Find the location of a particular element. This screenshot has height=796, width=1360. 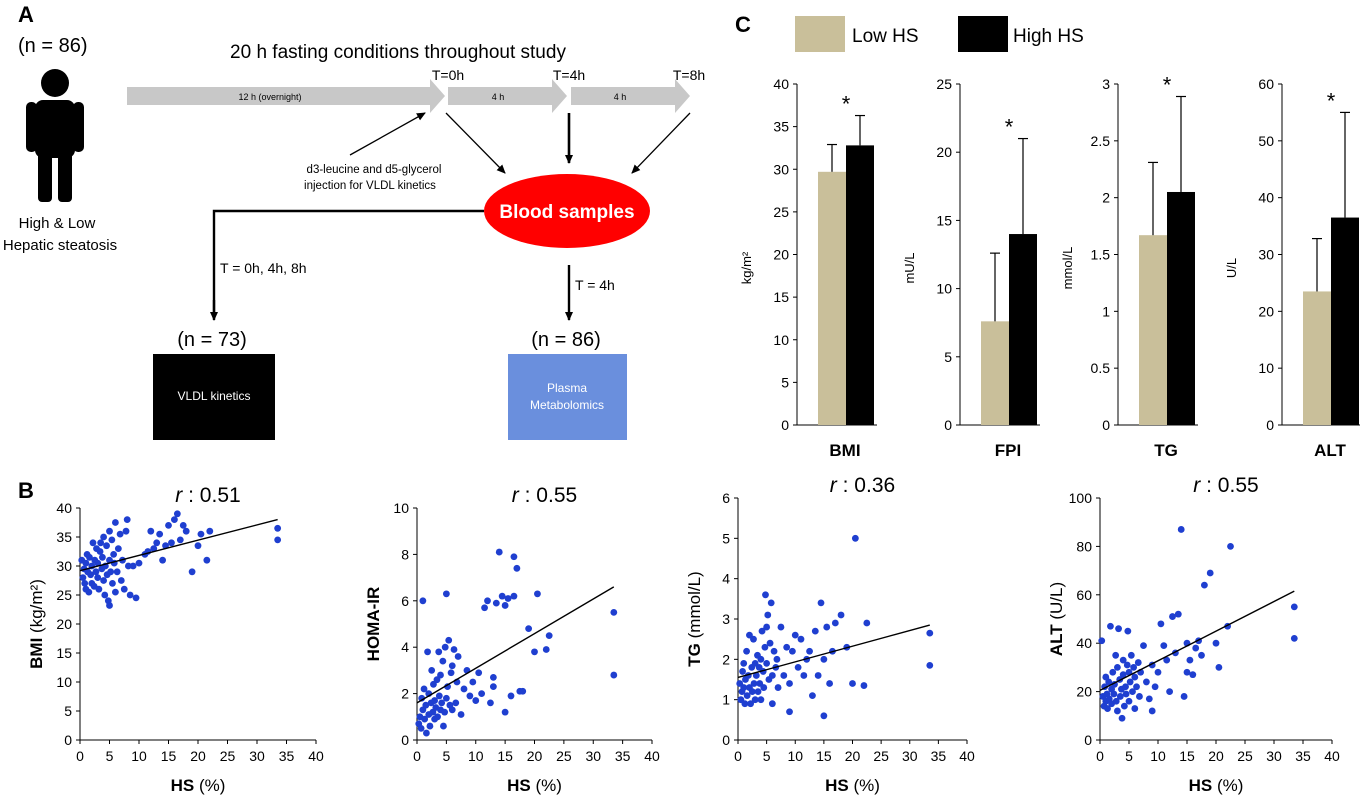

n-total-label: (n = 86) is located at coordinates (52, 46).